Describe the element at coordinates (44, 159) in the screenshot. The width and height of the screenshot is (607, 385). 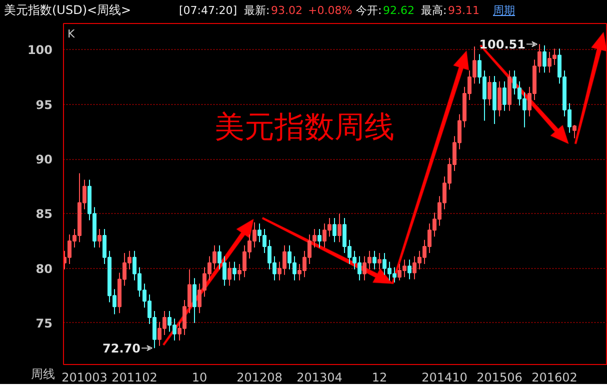
I see `y-tick-label: 90` at that location.